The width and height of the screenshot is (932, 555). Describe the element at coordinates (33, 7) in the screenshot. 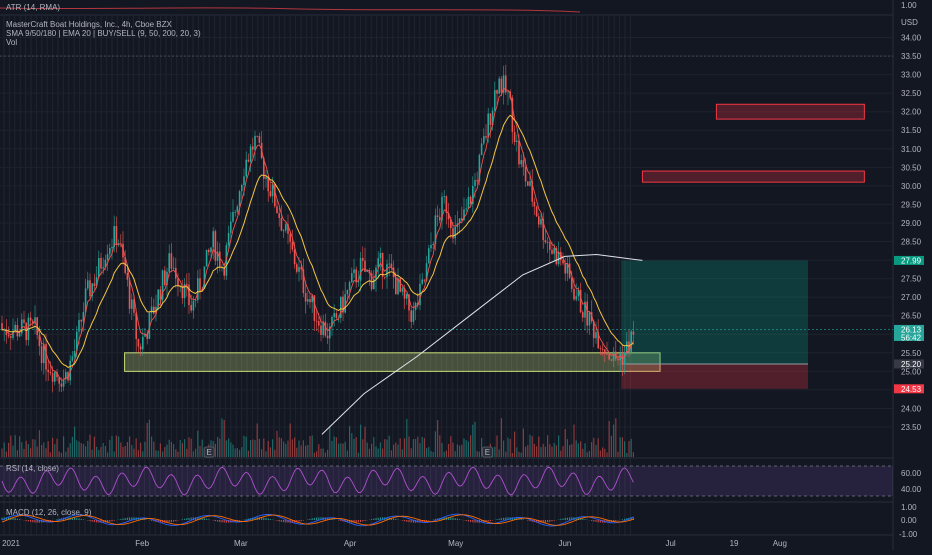

I see `atr-legend: ATR (14, RMA)` at that location.